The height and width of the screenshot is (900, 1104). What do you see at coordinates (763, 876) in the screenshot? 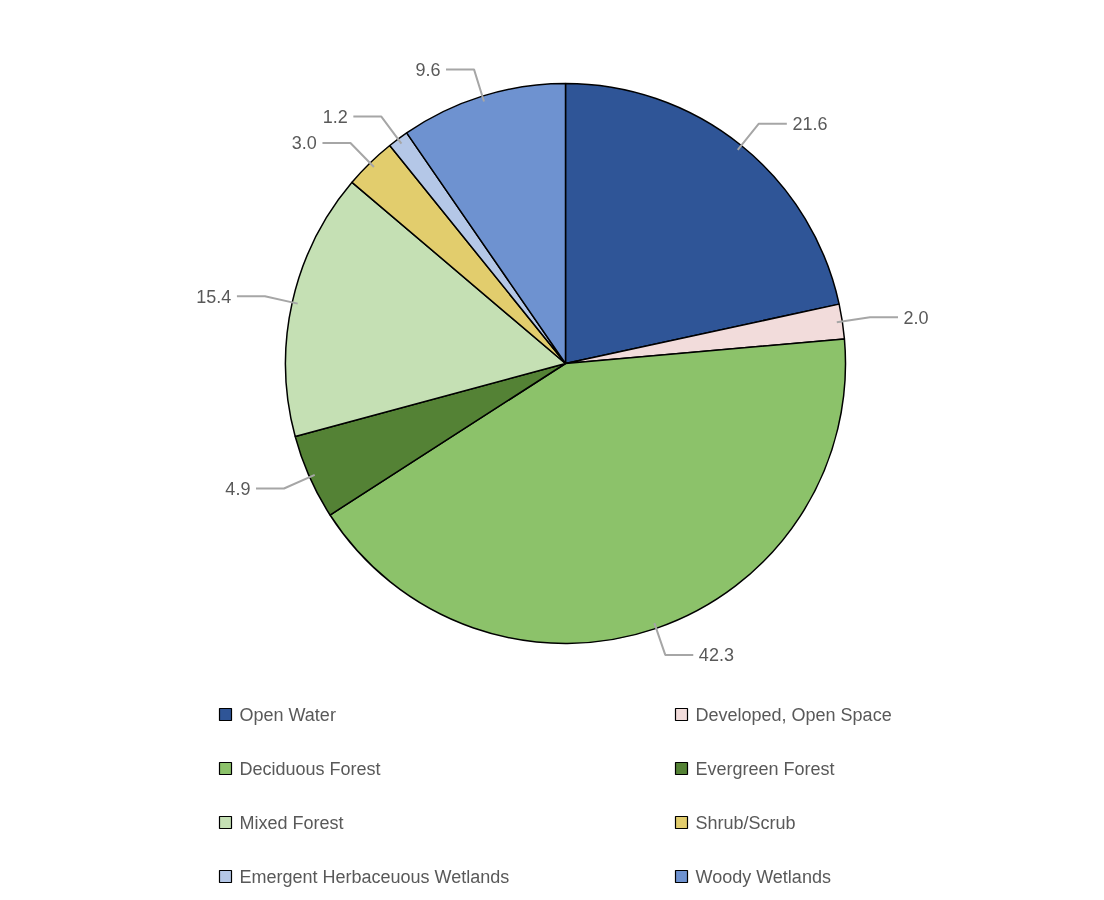
I see `legend-label: Woody Wetlands` at bounding box center [763, 876].